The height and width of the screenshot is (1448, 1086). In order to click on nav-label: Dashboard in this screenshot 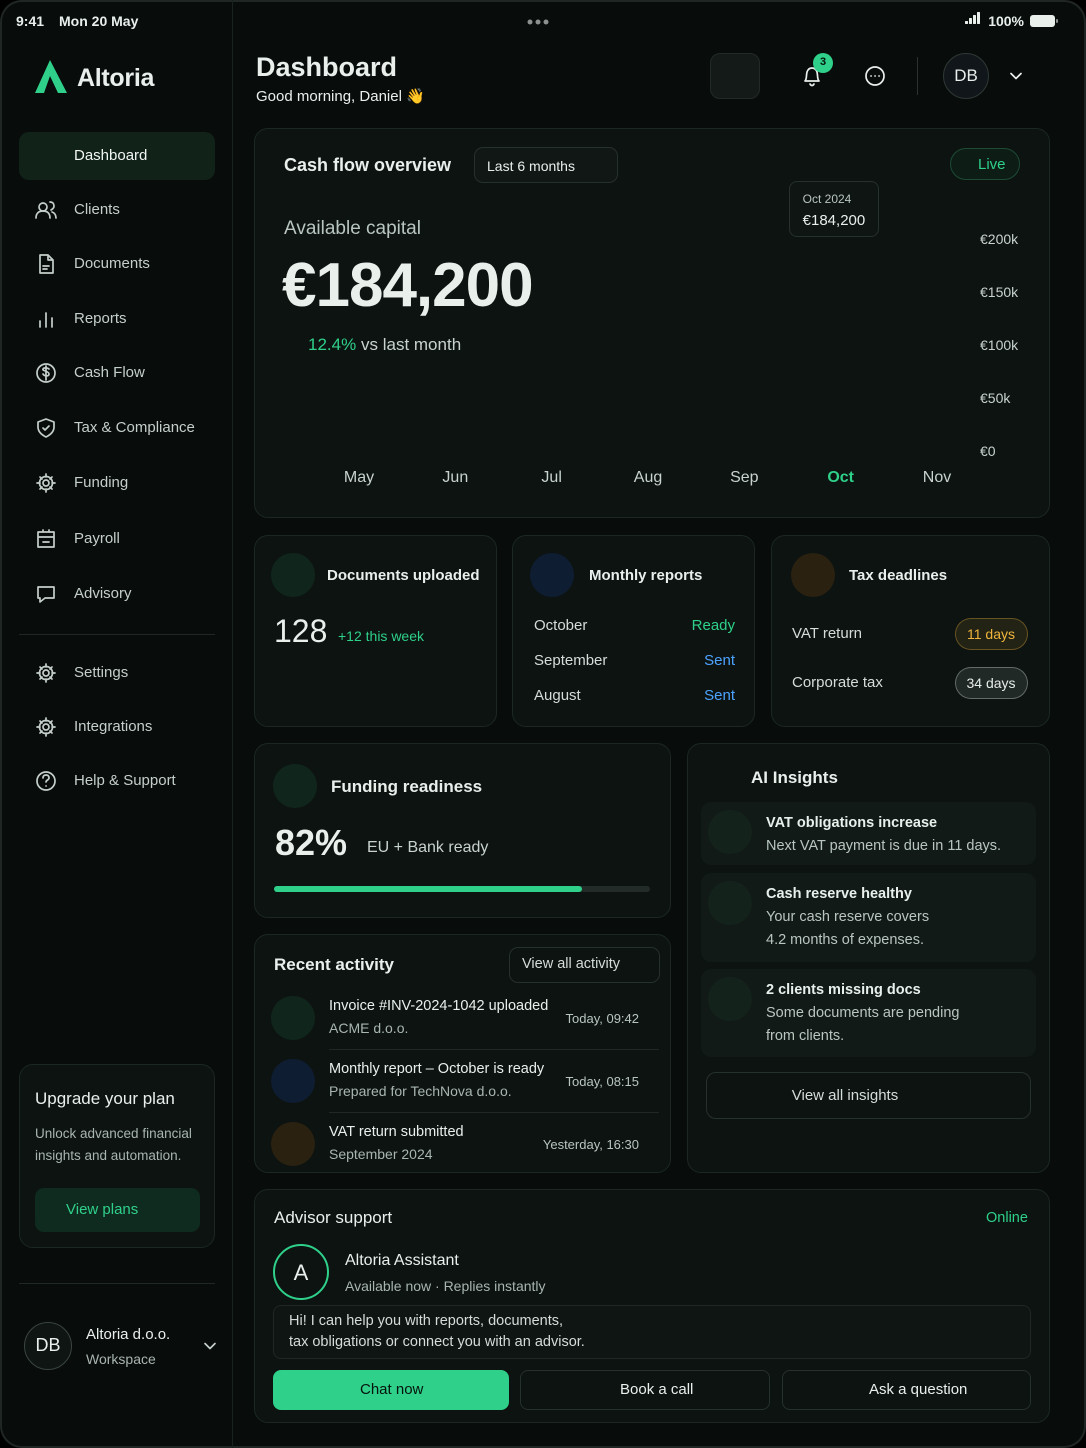, I will do `click(111, 155)`.